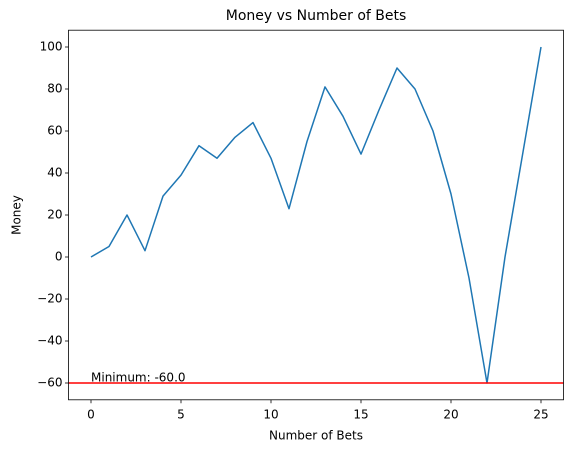  Describe the element at coordinates (316, 16) in the screenshot. I see `chart-title: Money vs Number of Bets` at that location.